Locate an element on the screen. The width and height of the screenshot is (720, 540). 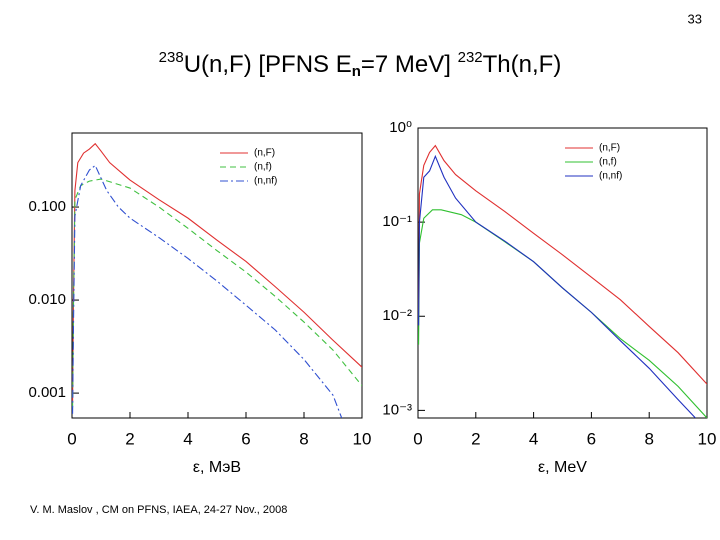
y-tick-label: 0.001 is located at coordinates (47, 392).